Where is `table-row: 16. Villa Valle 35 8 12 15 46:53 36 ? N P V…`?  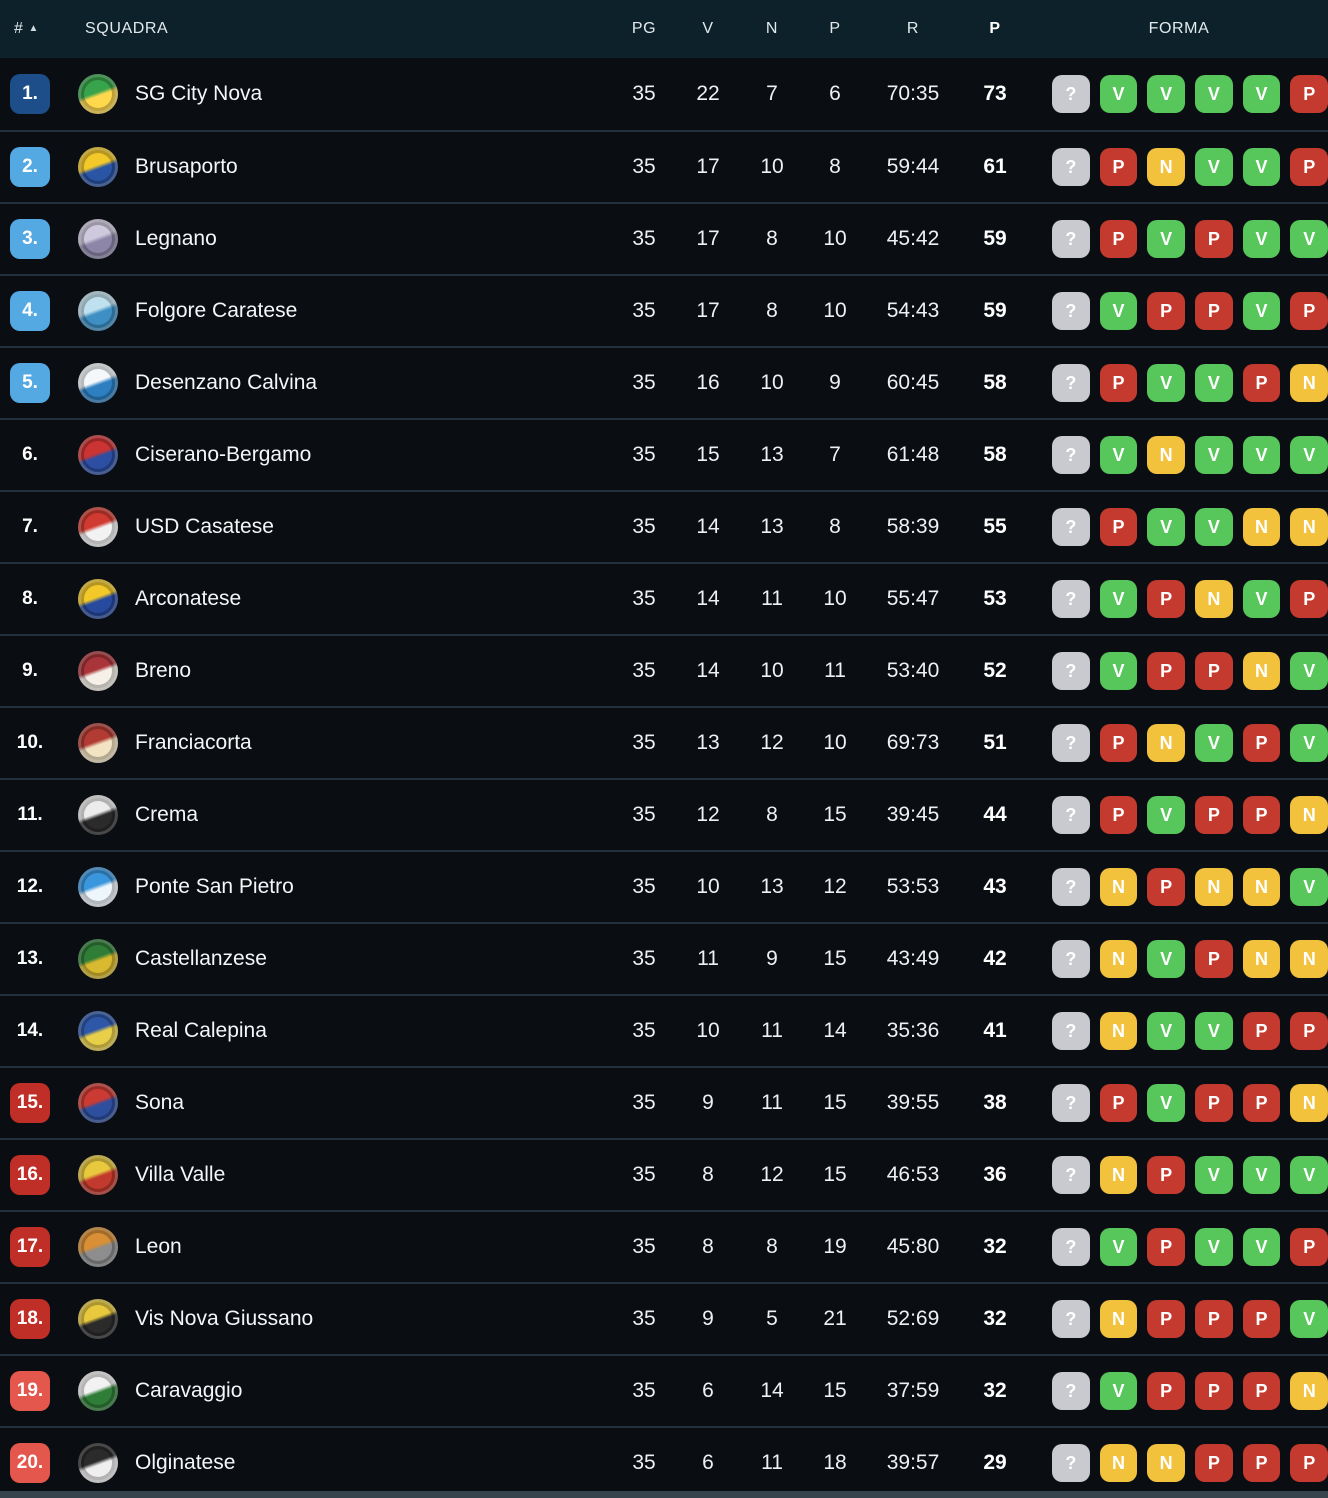 table-row: 16. Villa Valle 35 8 12 15 46:53 36 ? N P V… is located at coordinates (664, 1174).